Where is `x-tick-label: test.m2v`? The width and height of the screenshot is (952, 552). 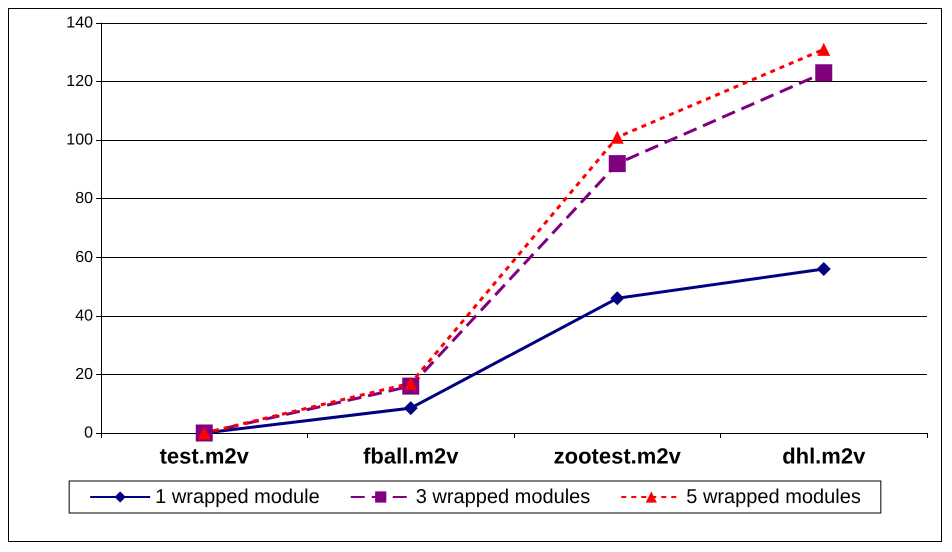
x-tick-label: test.m2v is located at coordinates (205, 456).